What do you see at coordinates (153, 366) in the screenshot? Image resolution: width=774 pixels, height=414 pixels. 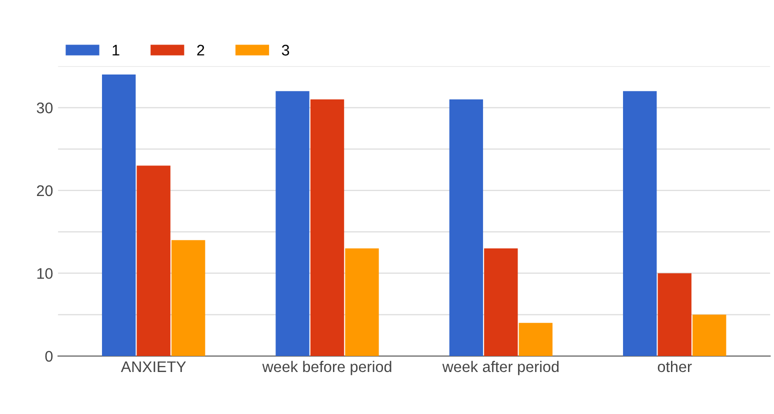 I see `x-tick-label: ANXIETY` at bounding box center [153, 366].